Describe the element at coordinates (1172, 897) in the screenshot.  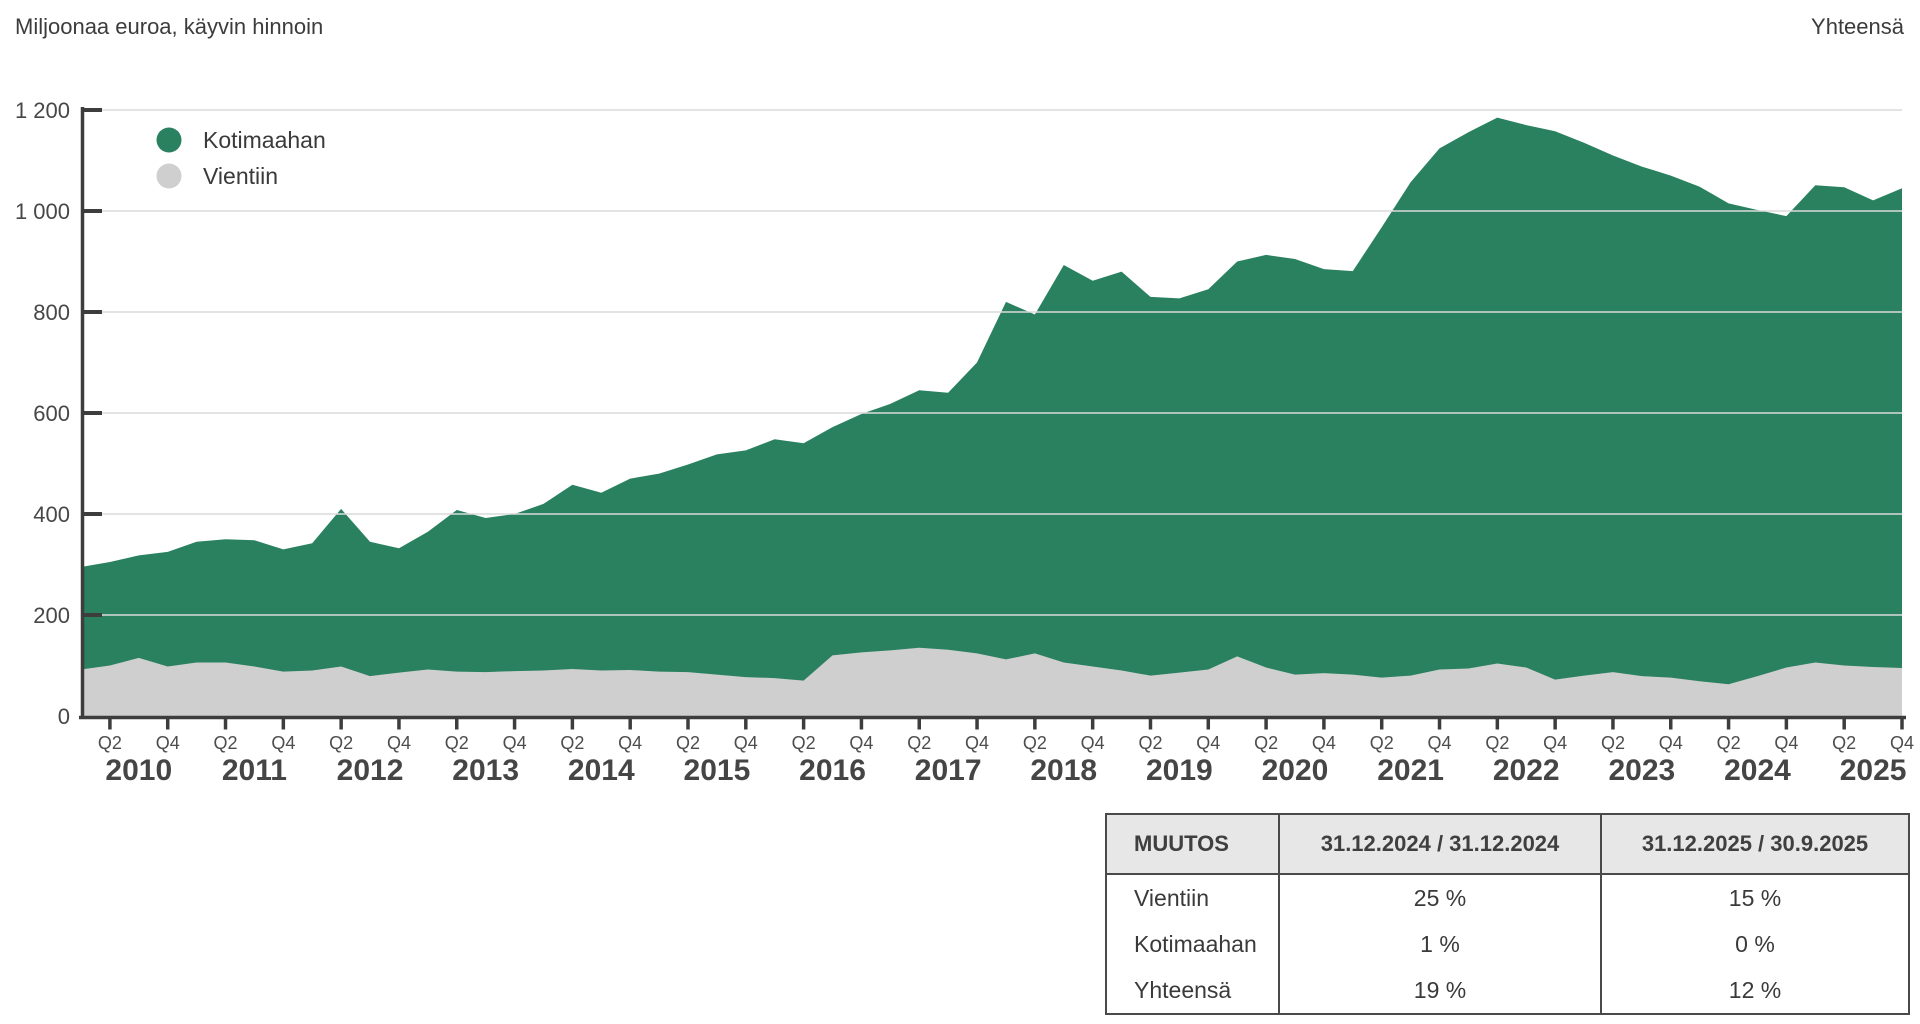
I see `row-label: Vientiin` at that location.